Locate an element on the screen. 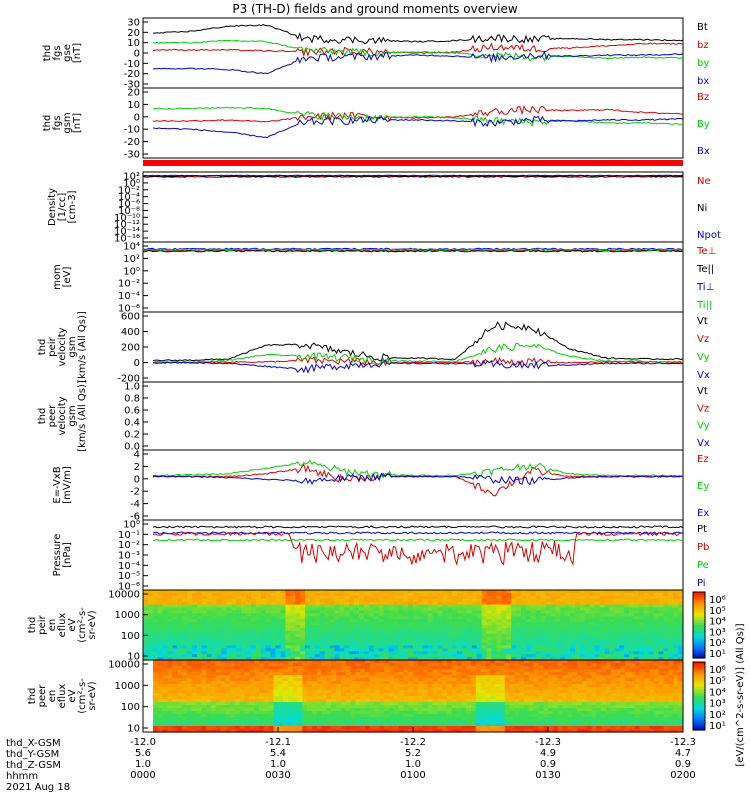 This screenshot has width=750, height=800. series-fgs_gse-bz is located at coordinates (417, 50).